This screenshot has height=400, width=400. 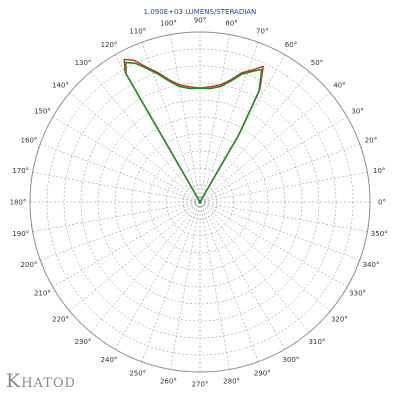 I want to click on series-layer, so click(x=193, y=130).